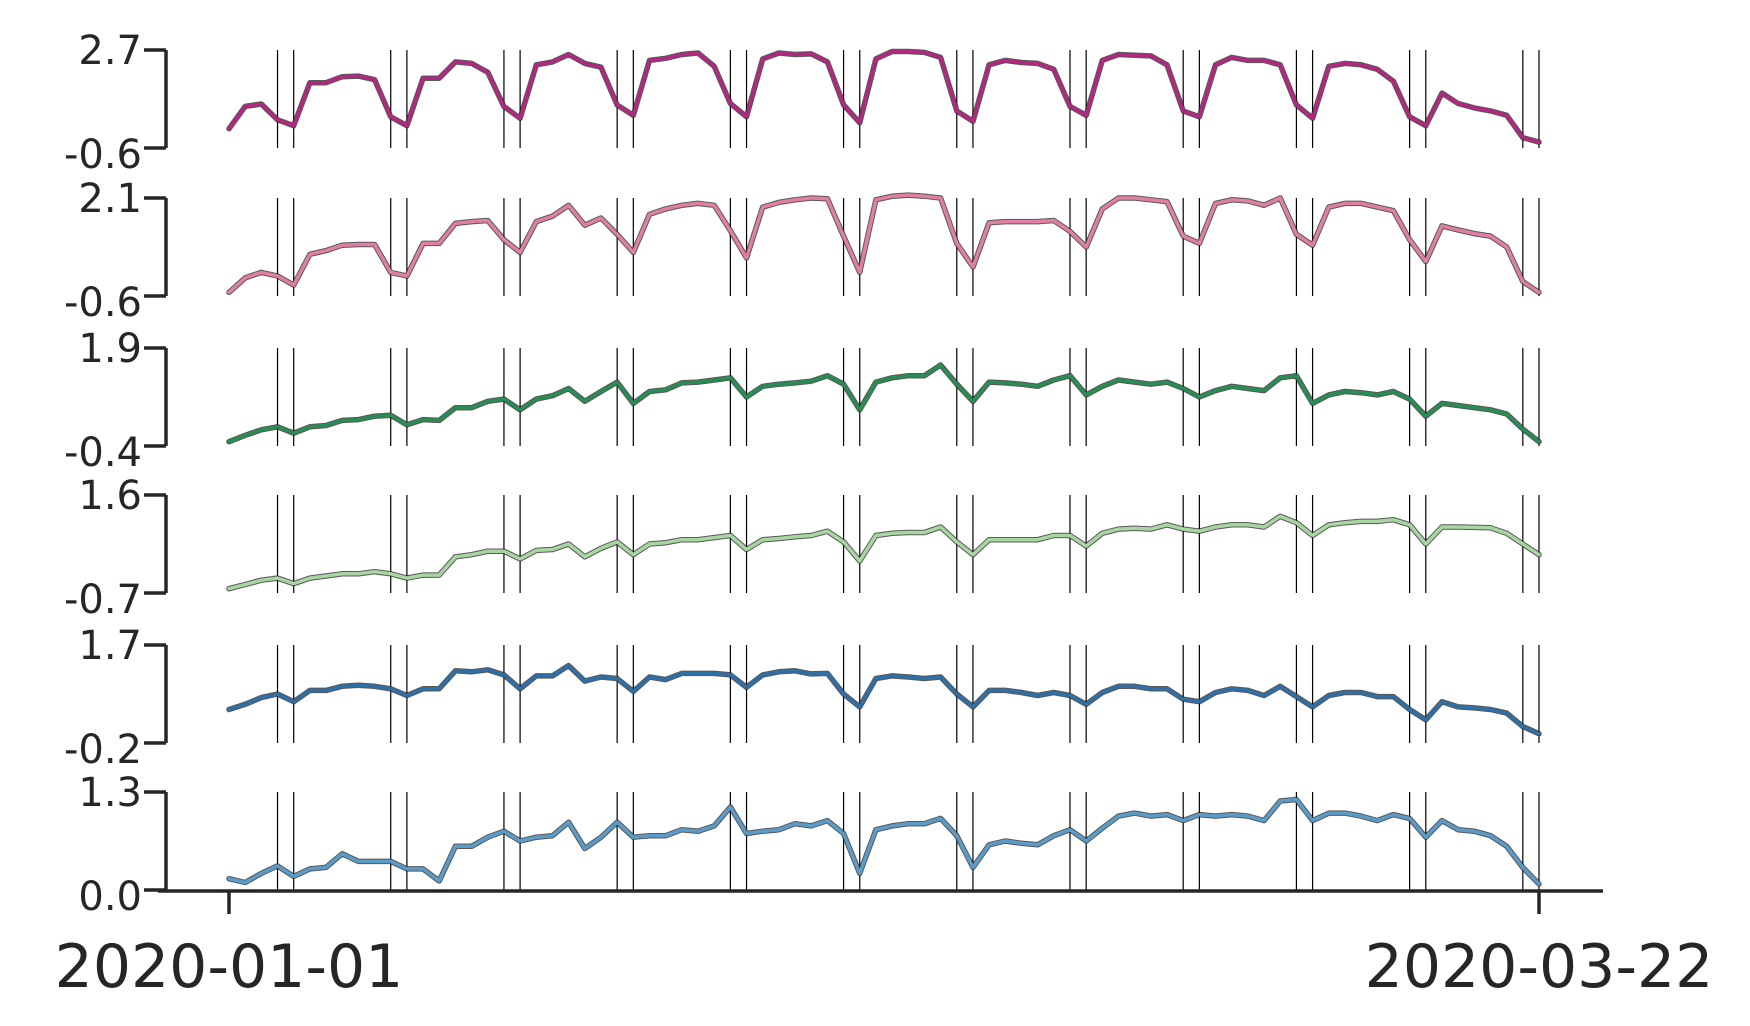  What do you see at coordinates (110, 897) in the screenshot?
I see `y-tick-label-6-bottom: 0.0` at bounding box center [110, 897].